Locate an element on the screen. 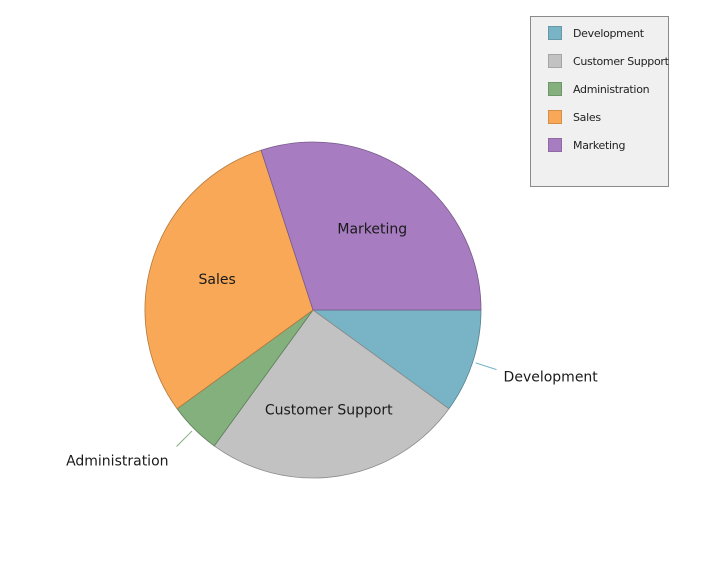  legend-label-sales: Sales is located at coordinates (587, 117).